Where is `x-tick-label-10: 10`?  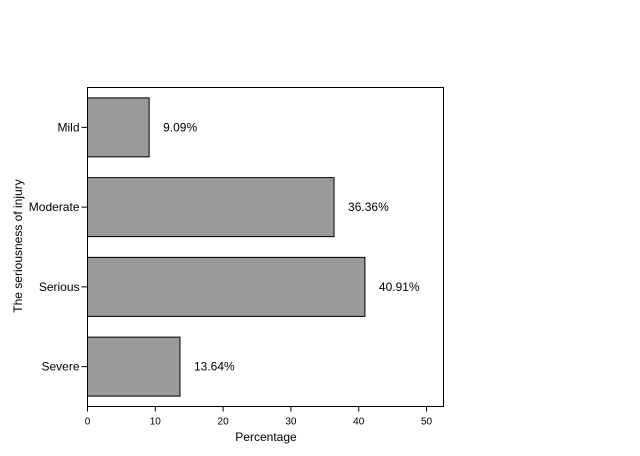
x-tick-label-10: 10 is located at coordinates (156, 422).